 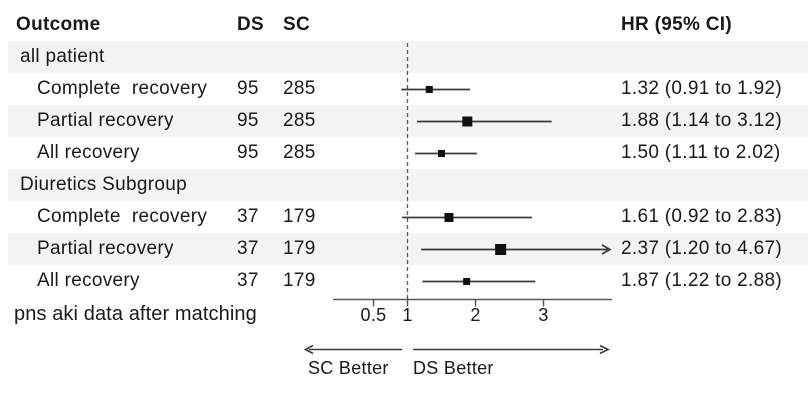 I want to click on hr-ci-value: 1.50 (1.11 to 2.02), so click(x=701, y=152).